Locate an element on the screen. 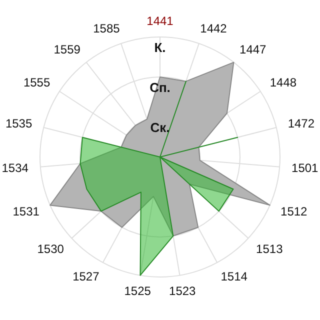 The image size is (320, 320). spoke-label: 1527 is located at coordinates (86, 277).